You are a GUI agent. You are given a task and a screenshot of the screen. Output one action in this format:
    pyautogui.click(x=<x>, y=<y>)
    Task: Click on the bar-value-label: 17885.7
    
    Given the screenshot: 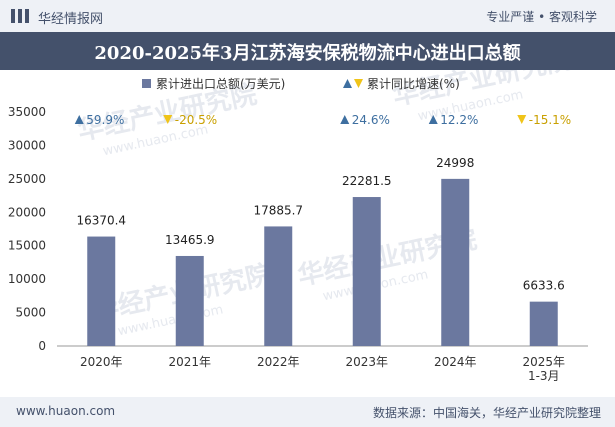 What is the action you would take?
    pyautogui.click(x=278, y=210)
    